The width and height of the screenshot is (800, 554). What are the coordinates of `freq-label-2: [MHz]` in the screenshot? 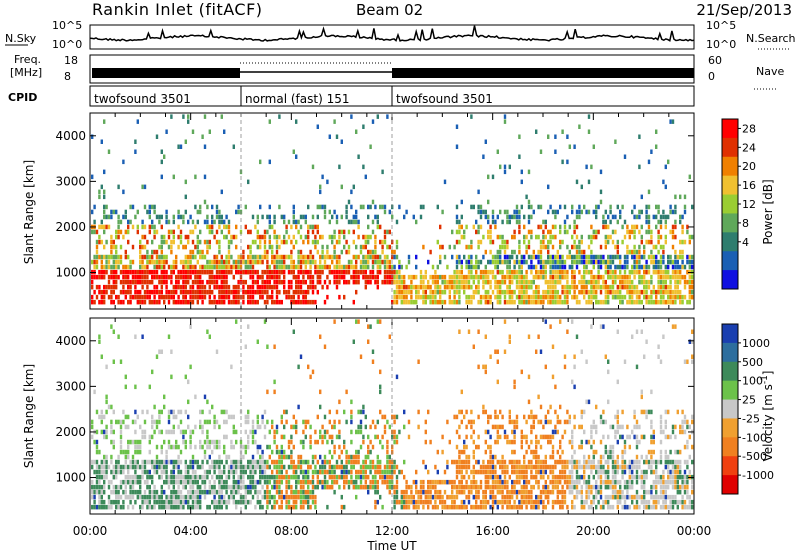 It's located at (26, 72).